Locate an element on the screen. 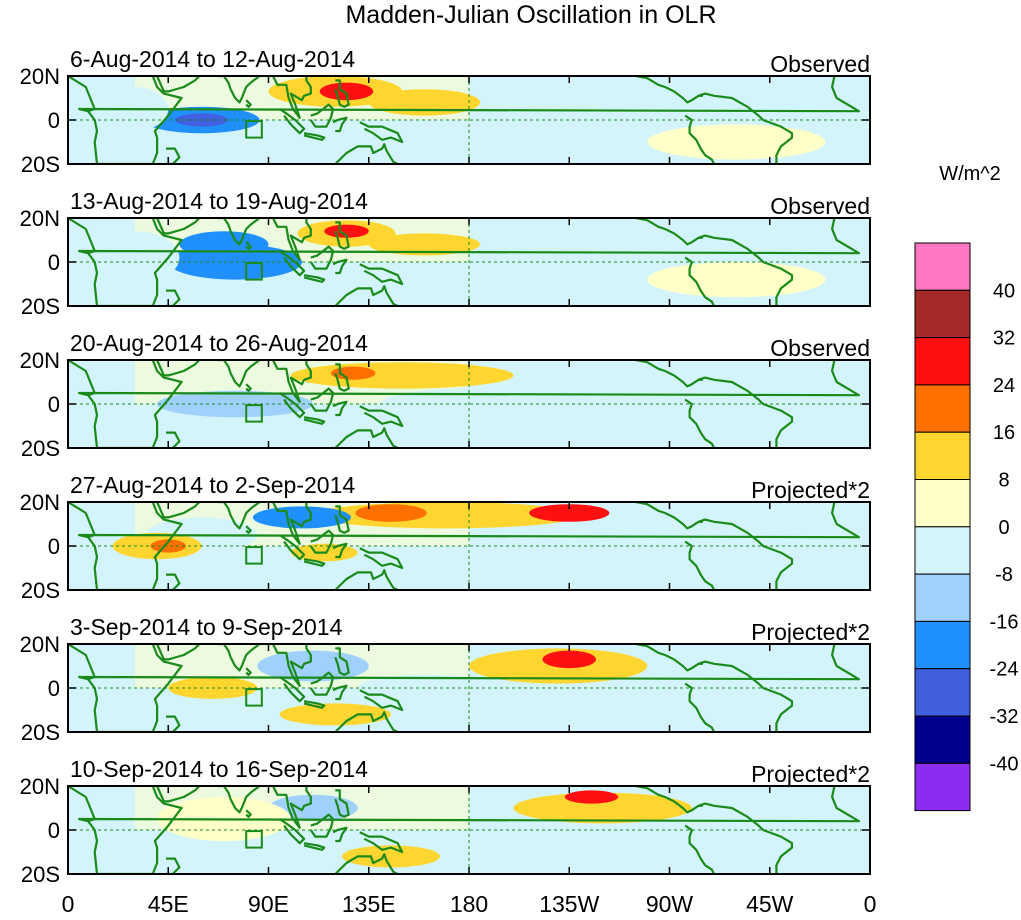  y-tick-label: 20N is located at coordinates (40, 360).